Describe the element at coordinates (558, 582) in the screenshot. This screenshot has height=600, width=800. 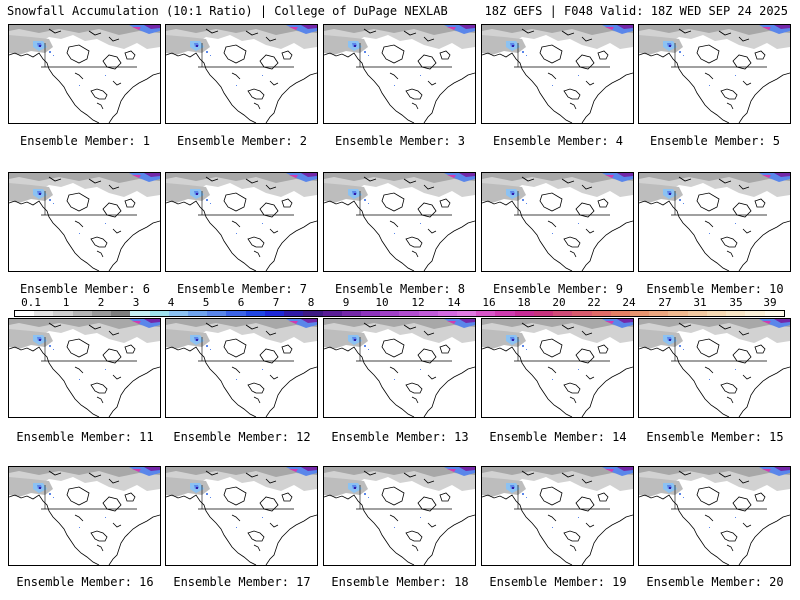
I see `ensemble-member-label: Ensemble Member: 19` at that location.